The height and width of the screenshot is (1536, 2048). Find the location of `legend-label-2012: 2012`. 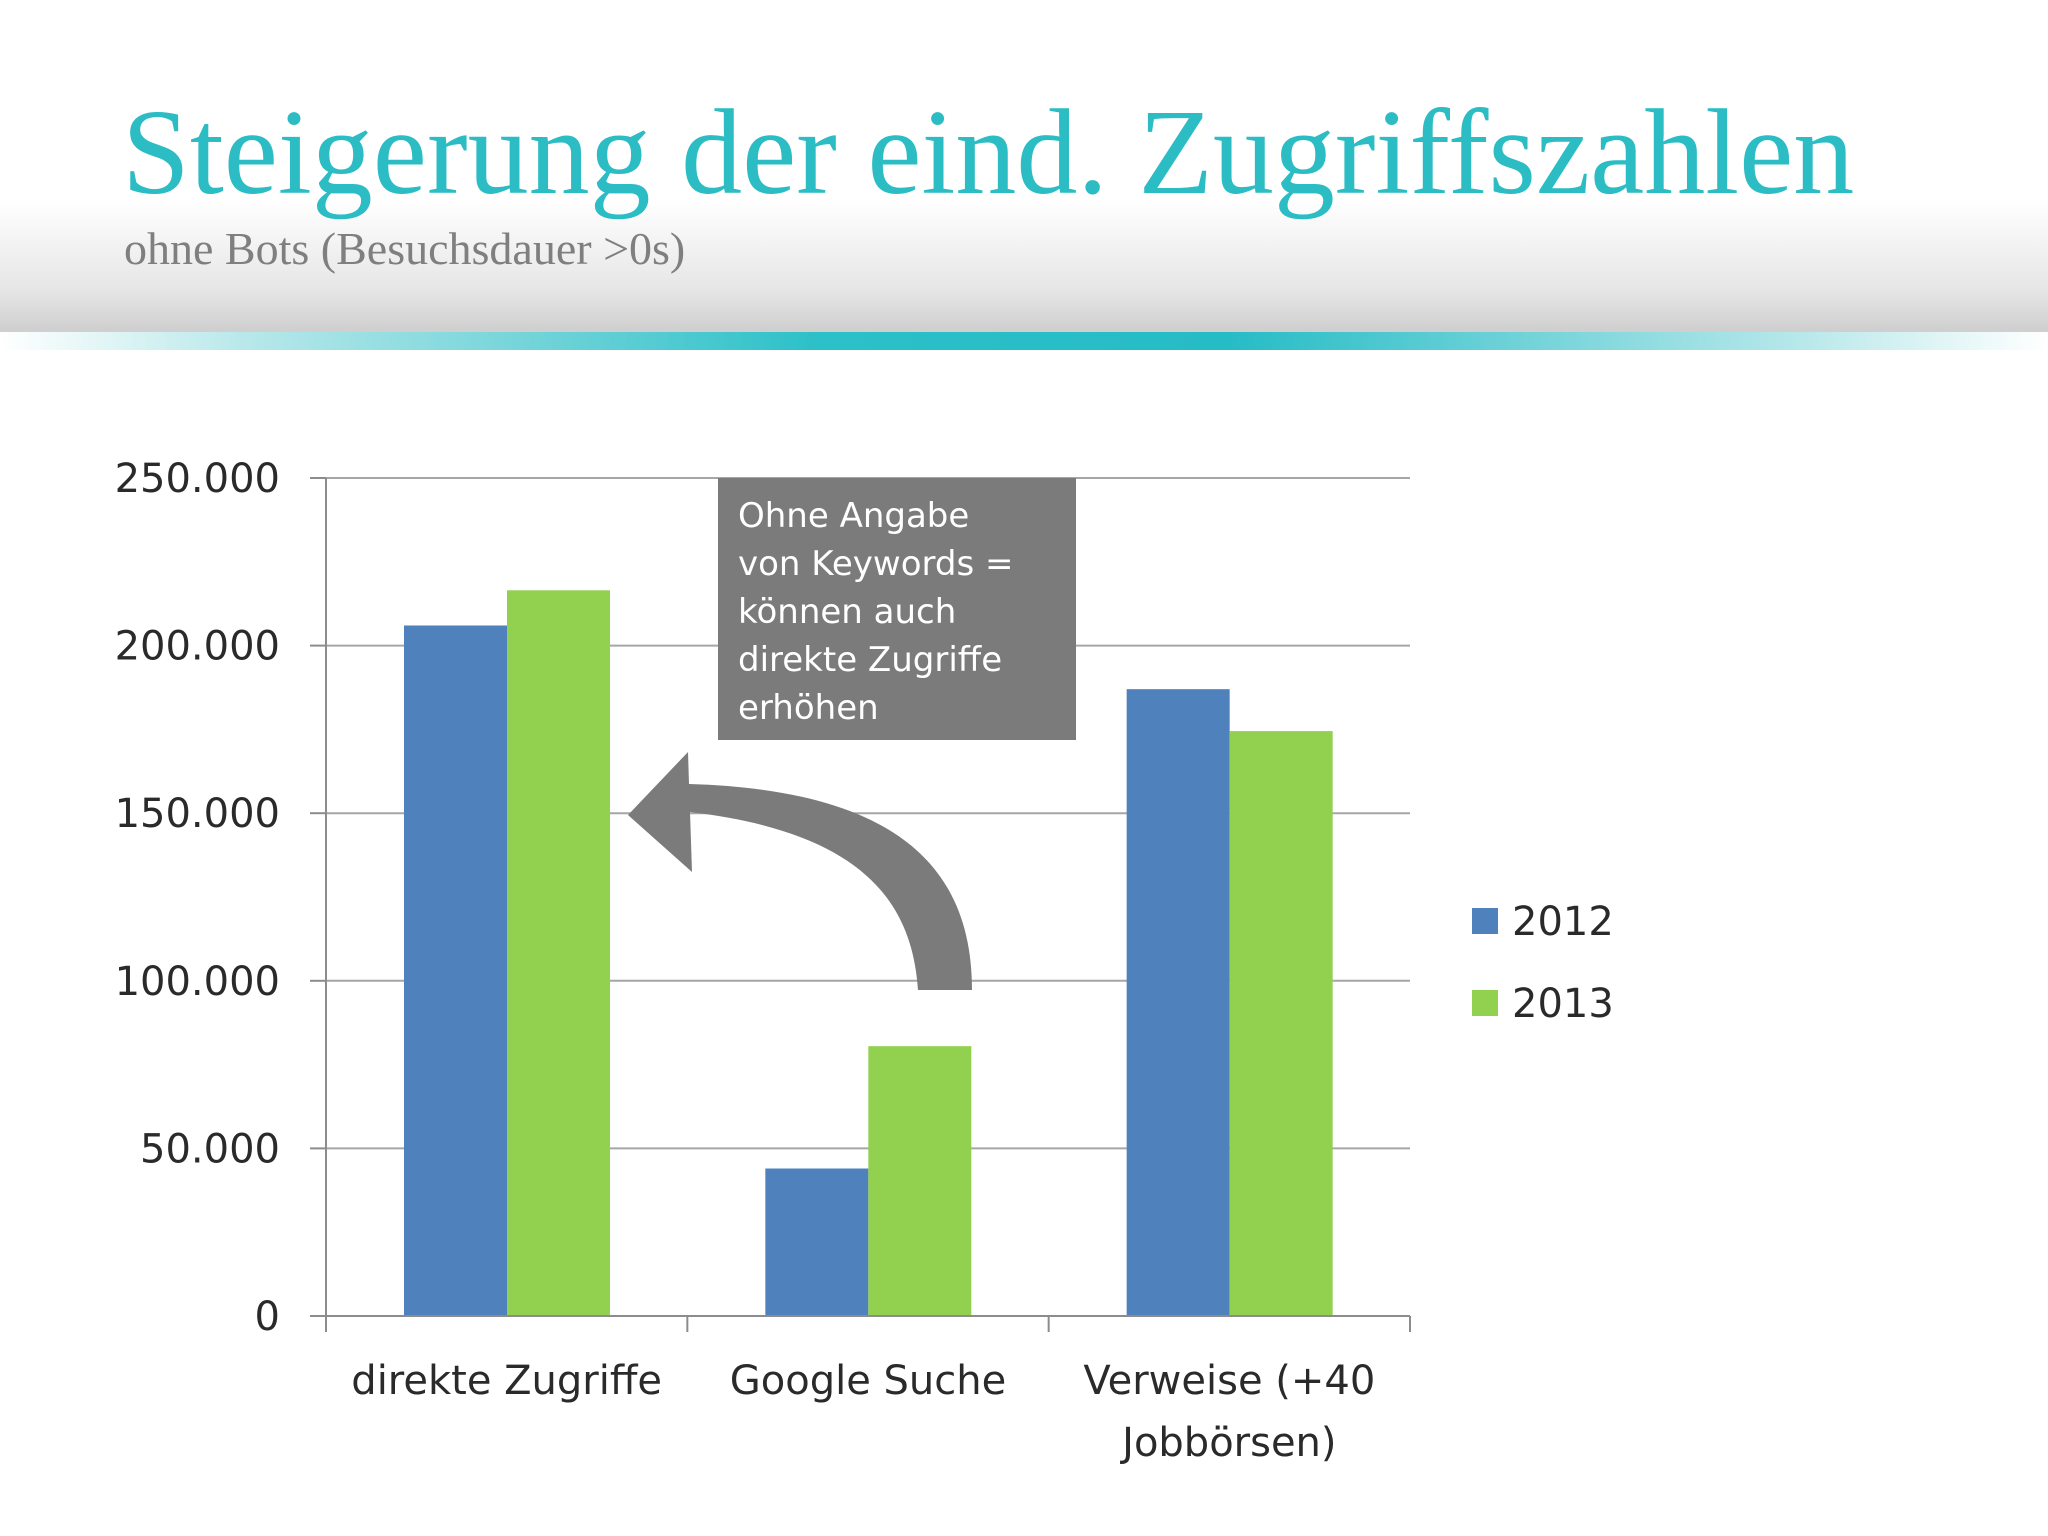

legend-label-2012: 2012 is located at coordinates (1563, 922).